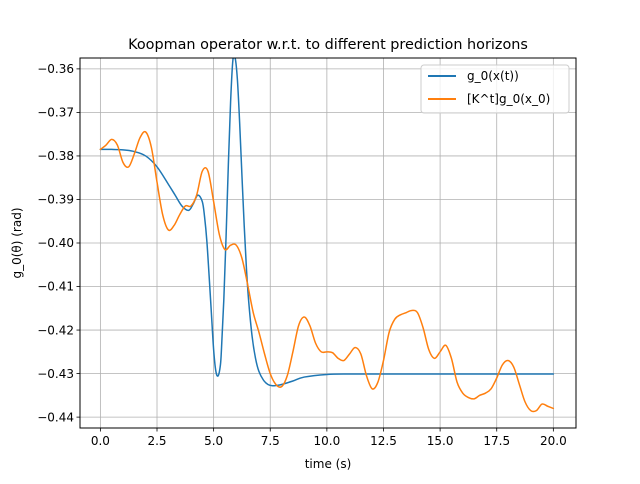 The width and height of the screenshot is (640, 484). Describe the element at coordinates (55, 156) in the screenshot. I see `y-tick-label: −0.38` at that location.